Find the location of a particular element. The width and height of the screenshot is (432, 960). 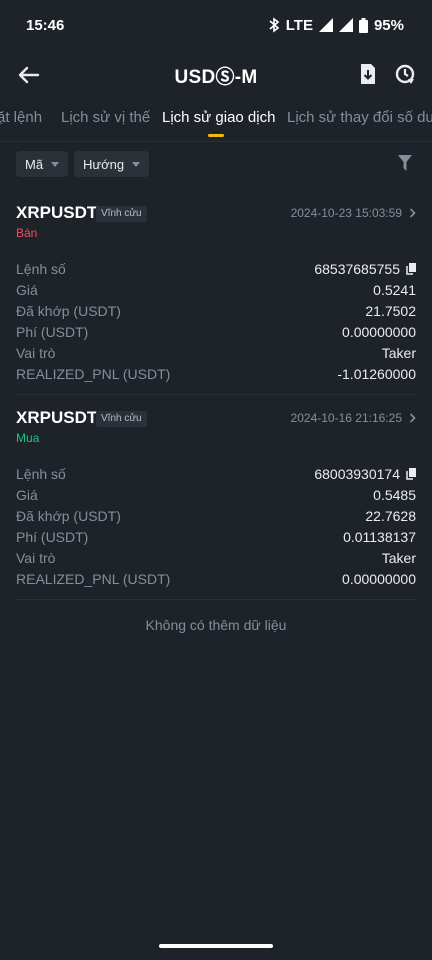

filter-icon is located at coordinates (405, 163).